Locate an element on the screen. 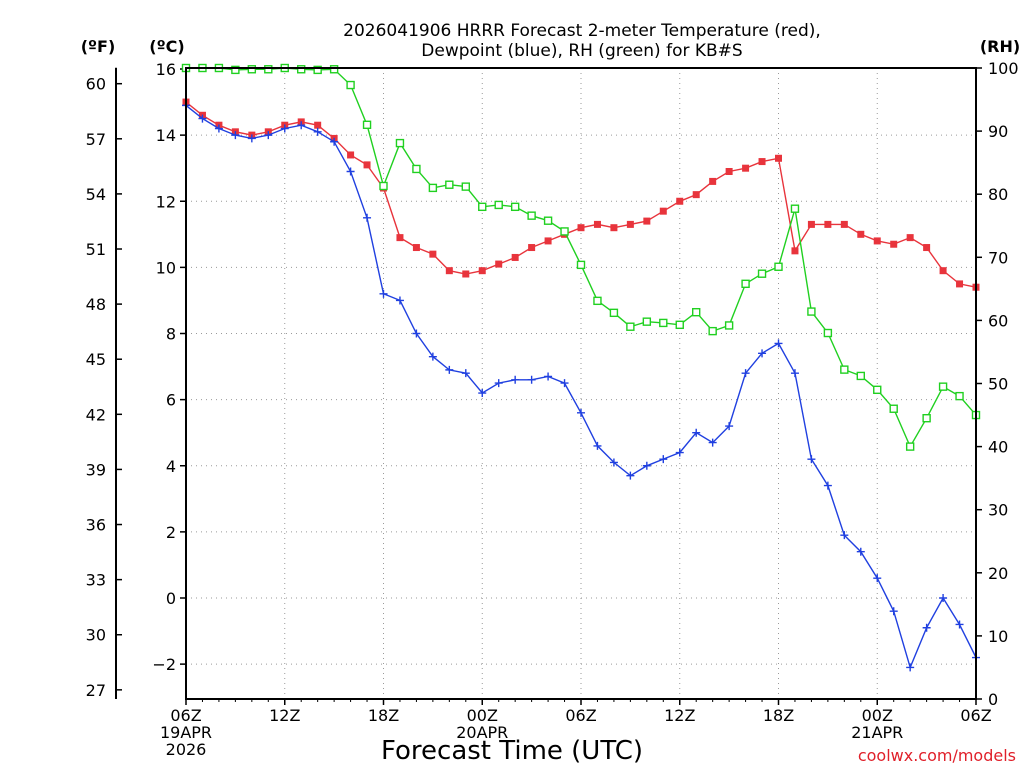  x-tick-label: 2026 is located at coordinates (186, 749).